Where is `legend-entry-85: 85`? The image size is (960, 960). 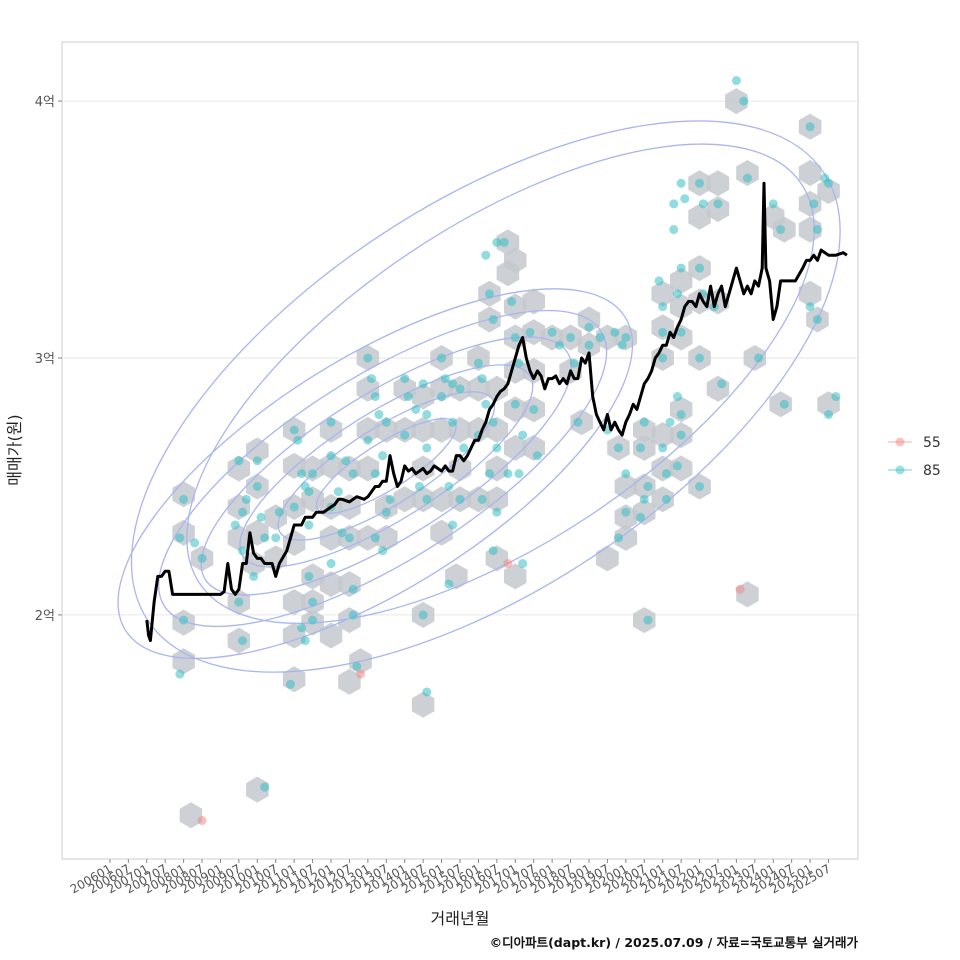
legend-entry-85: 85 is located at coordinates (914, 471).